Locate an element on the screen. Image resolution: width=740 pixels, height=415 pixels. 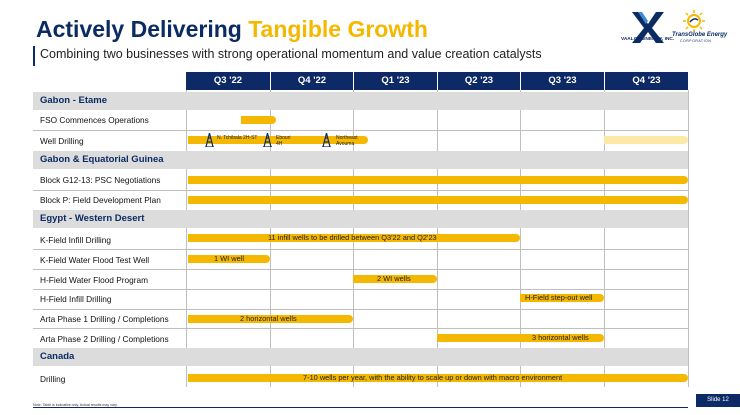
quarter-q1-23: Q1 '23 is located at coordinates (395, 81).